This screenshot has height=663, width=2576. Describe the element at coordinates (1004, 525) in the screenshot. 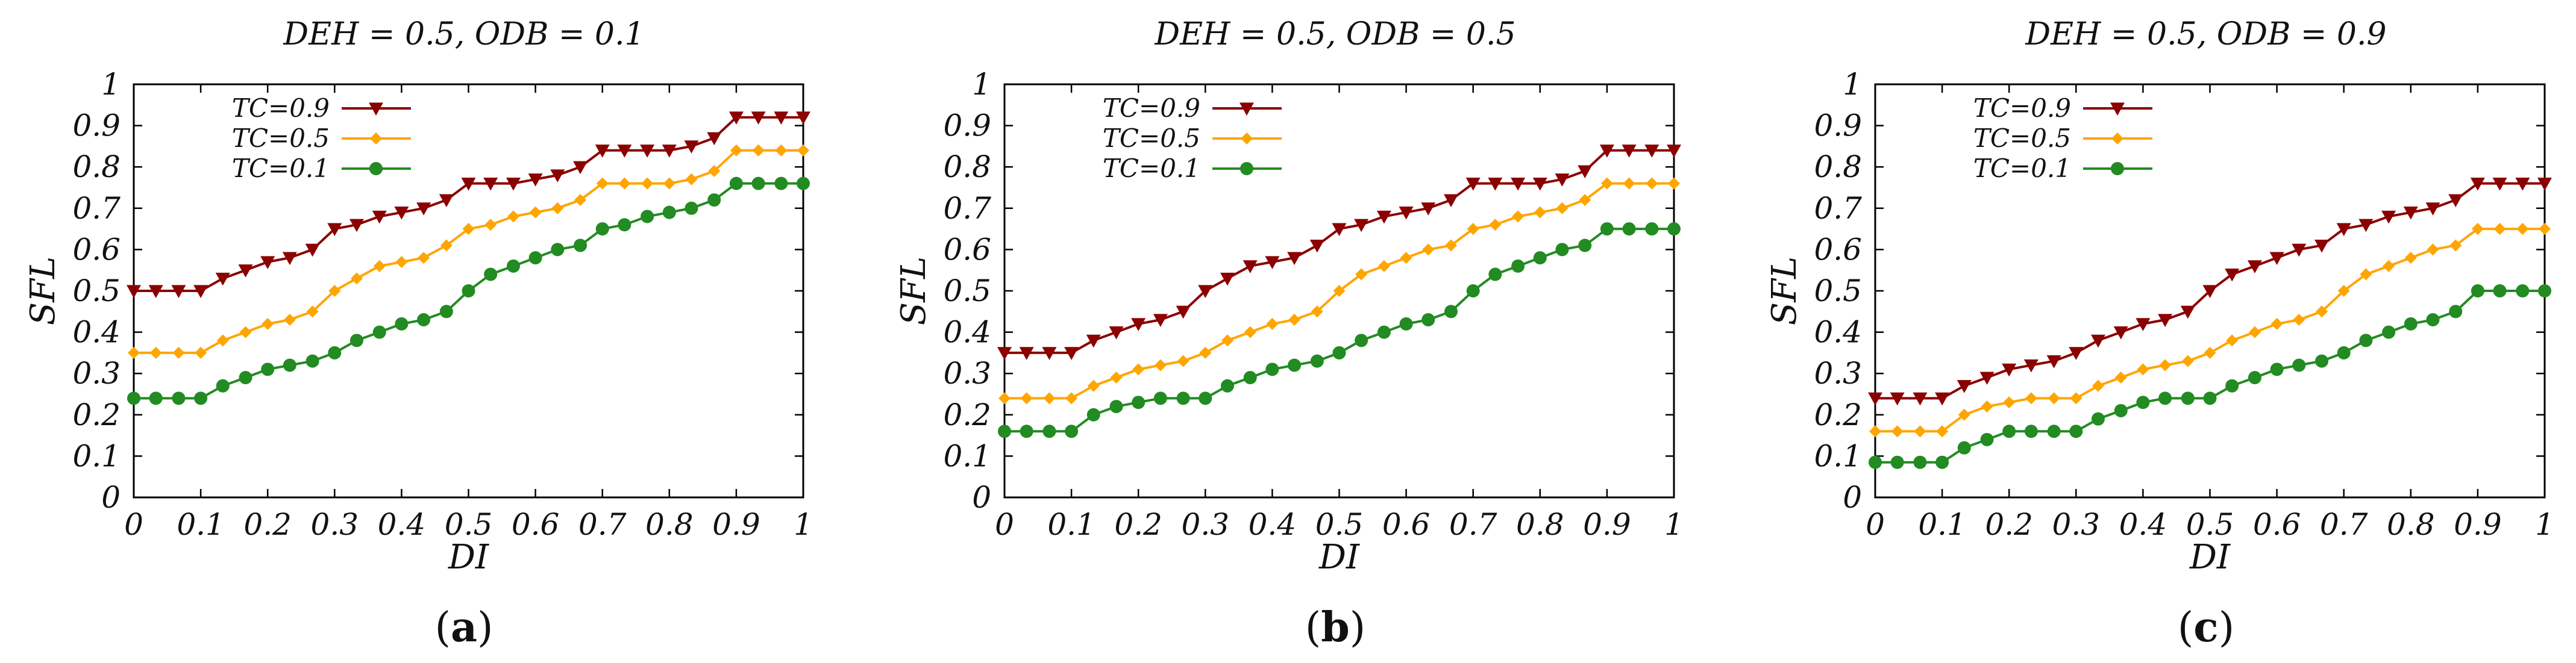

I see `x-tick-label: 0` at that location.